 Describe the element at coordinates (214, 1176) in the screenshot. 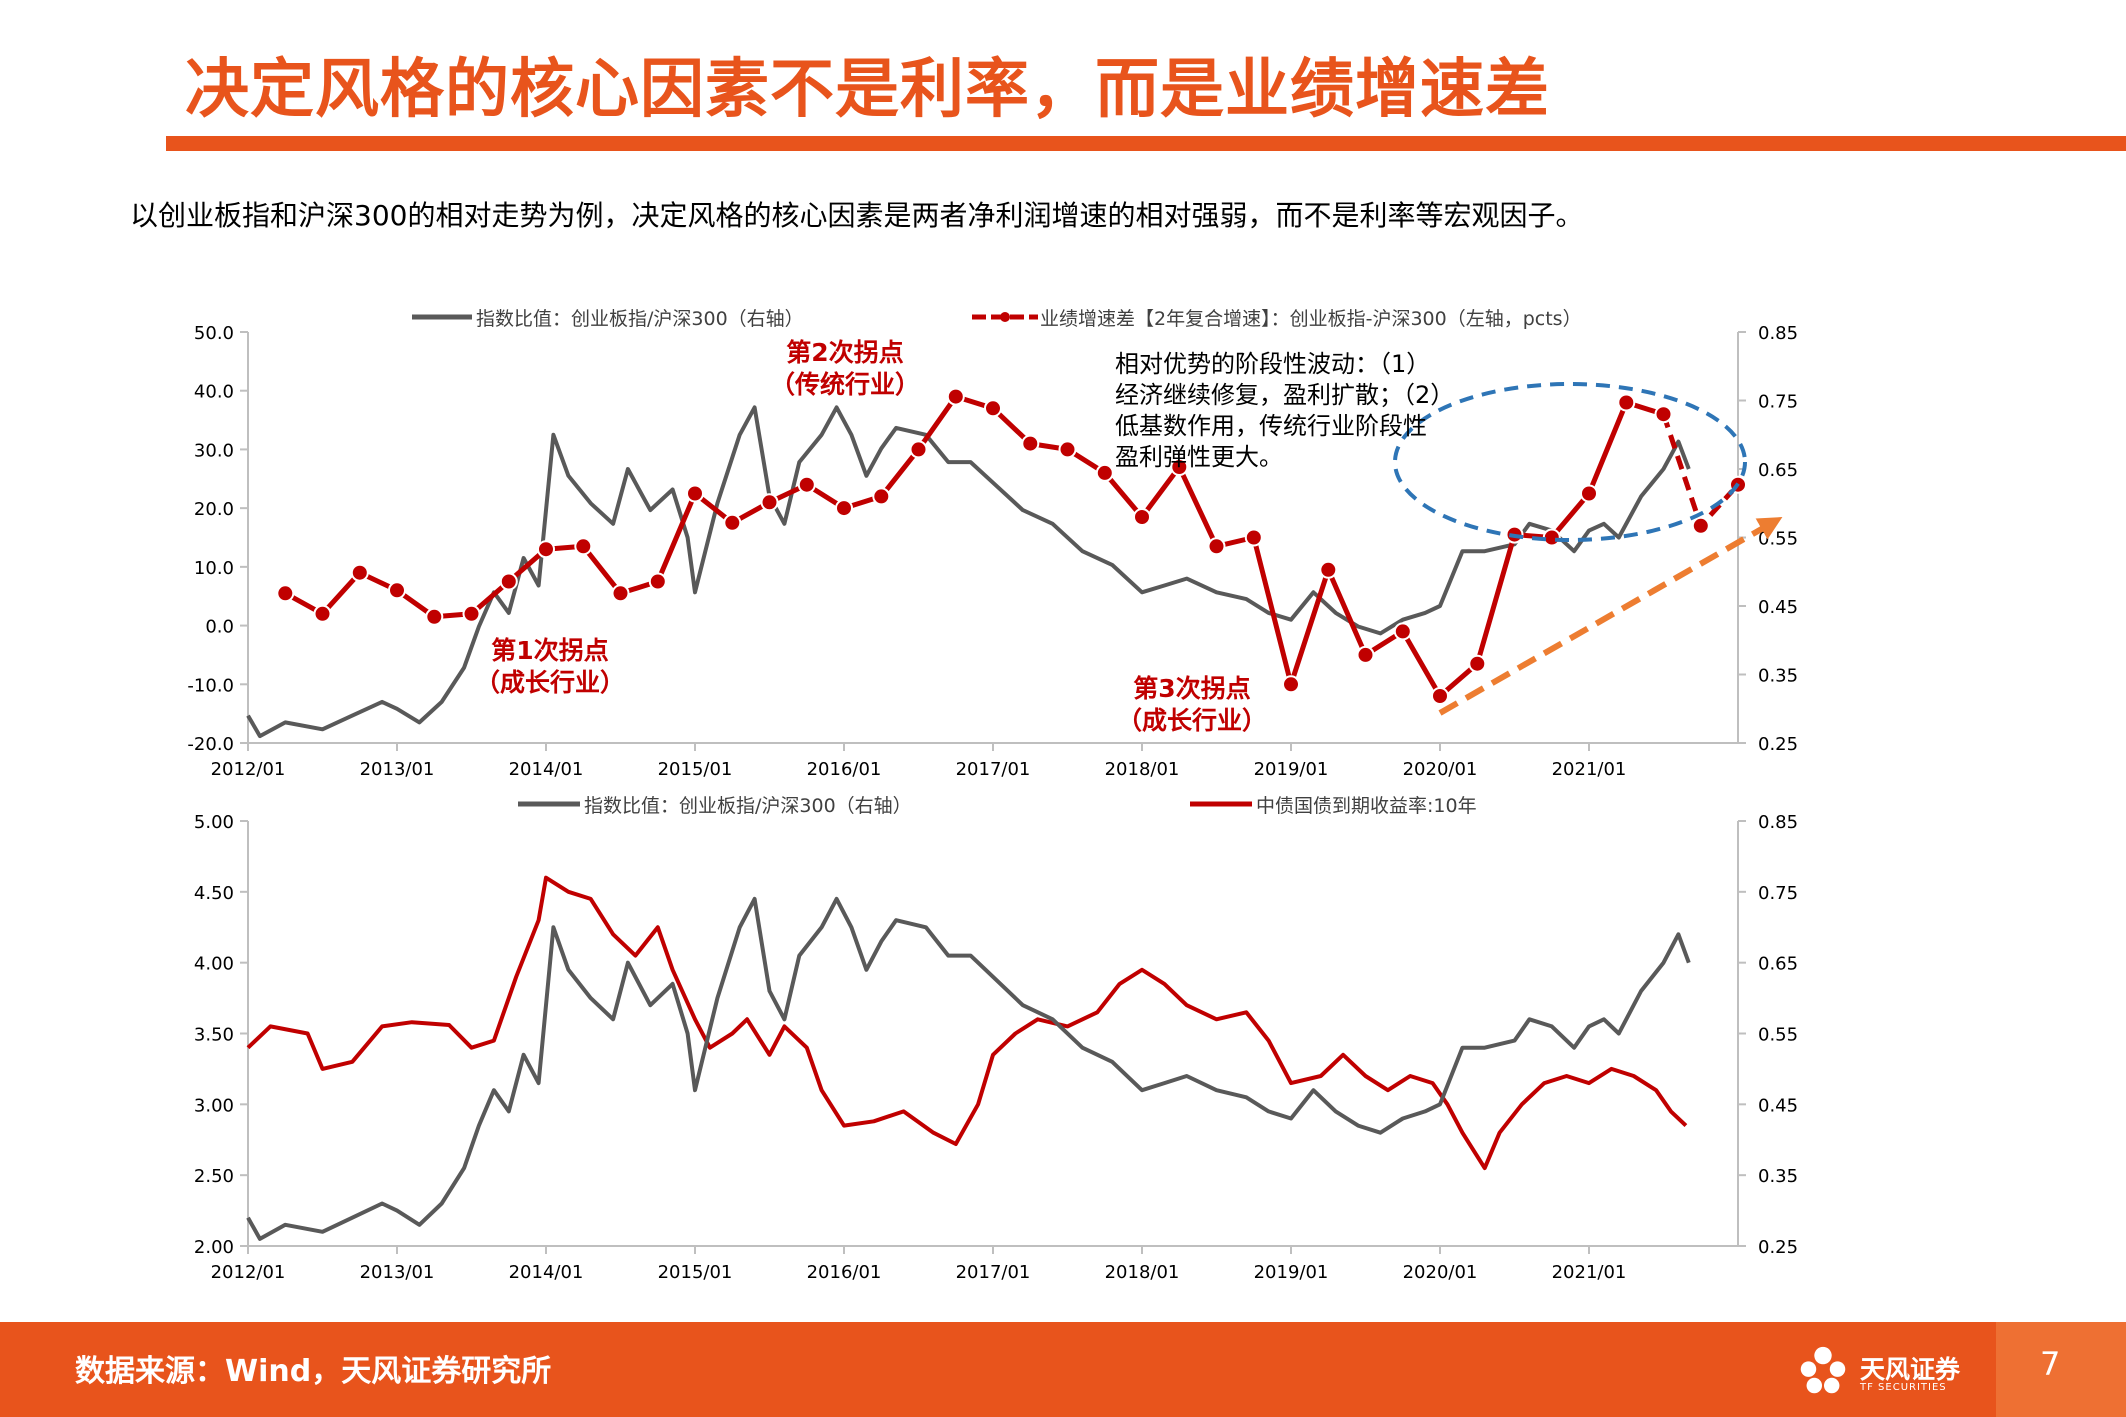

I see `left-tick-label: 2.50` at that location.